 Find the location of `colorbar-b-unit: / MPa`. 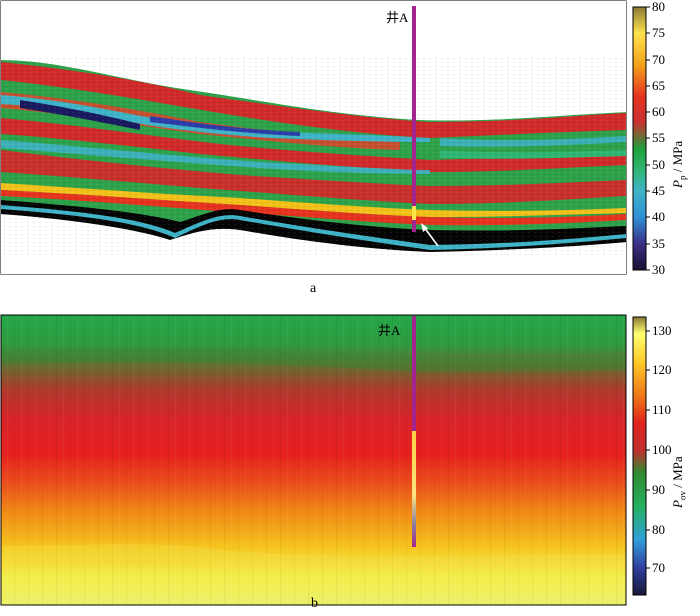

colorbar-b-unit: / MPa is located at coordinates (677, 474).